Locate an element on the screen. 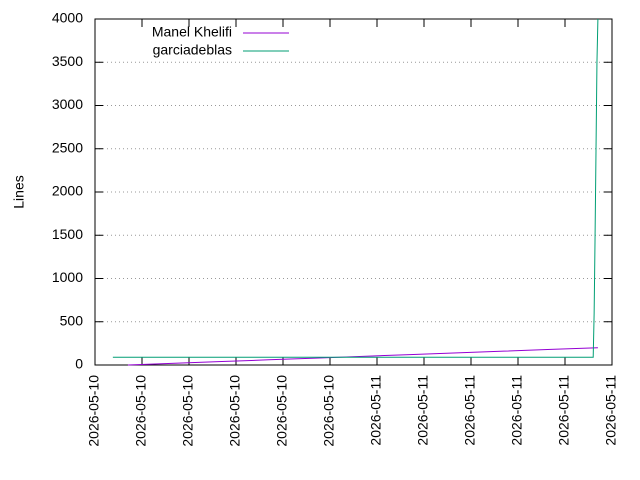 The image size is (640, 480). y-axis-label: Lines is located at coordinates (19, 191).